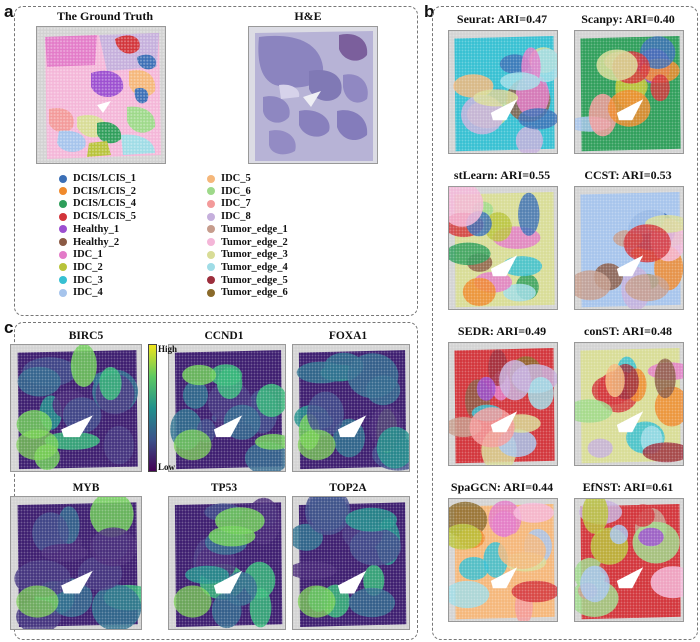 The image size is (700, 642). I want to click on legend-label: Tumor_edge_3, so click(254, 255).